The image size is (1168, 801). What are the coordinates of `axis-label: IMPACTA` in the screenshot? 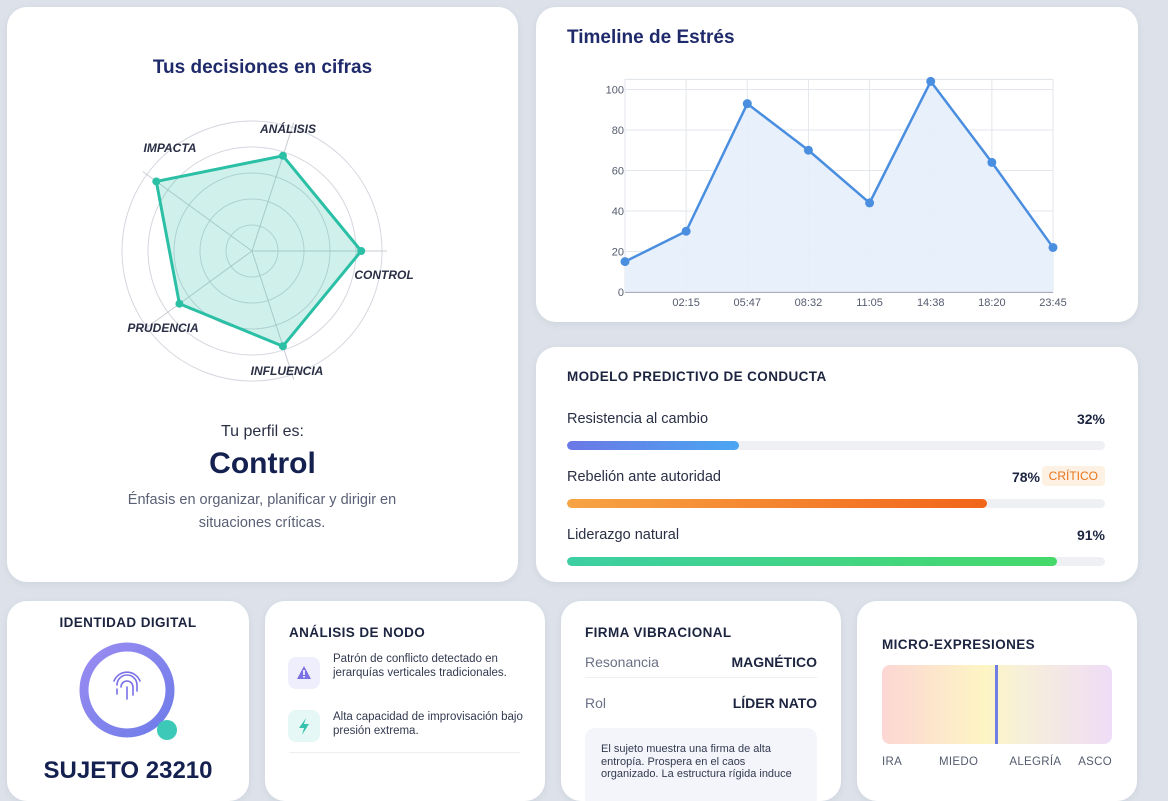 It's located at (170, 148).